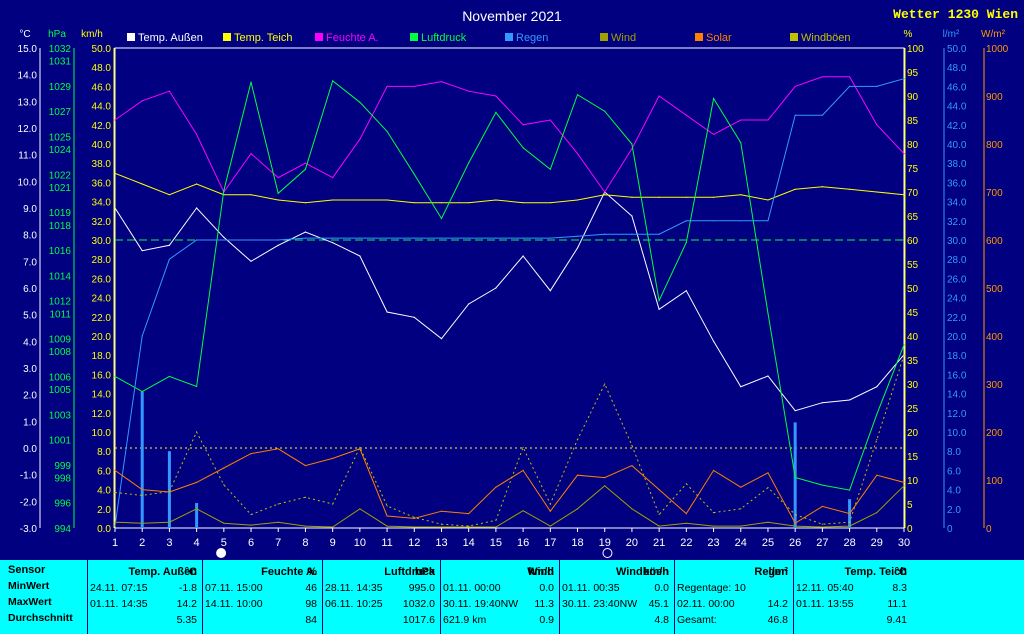  I want to click on rain-tick-label: 2.0, so click(954, 510).